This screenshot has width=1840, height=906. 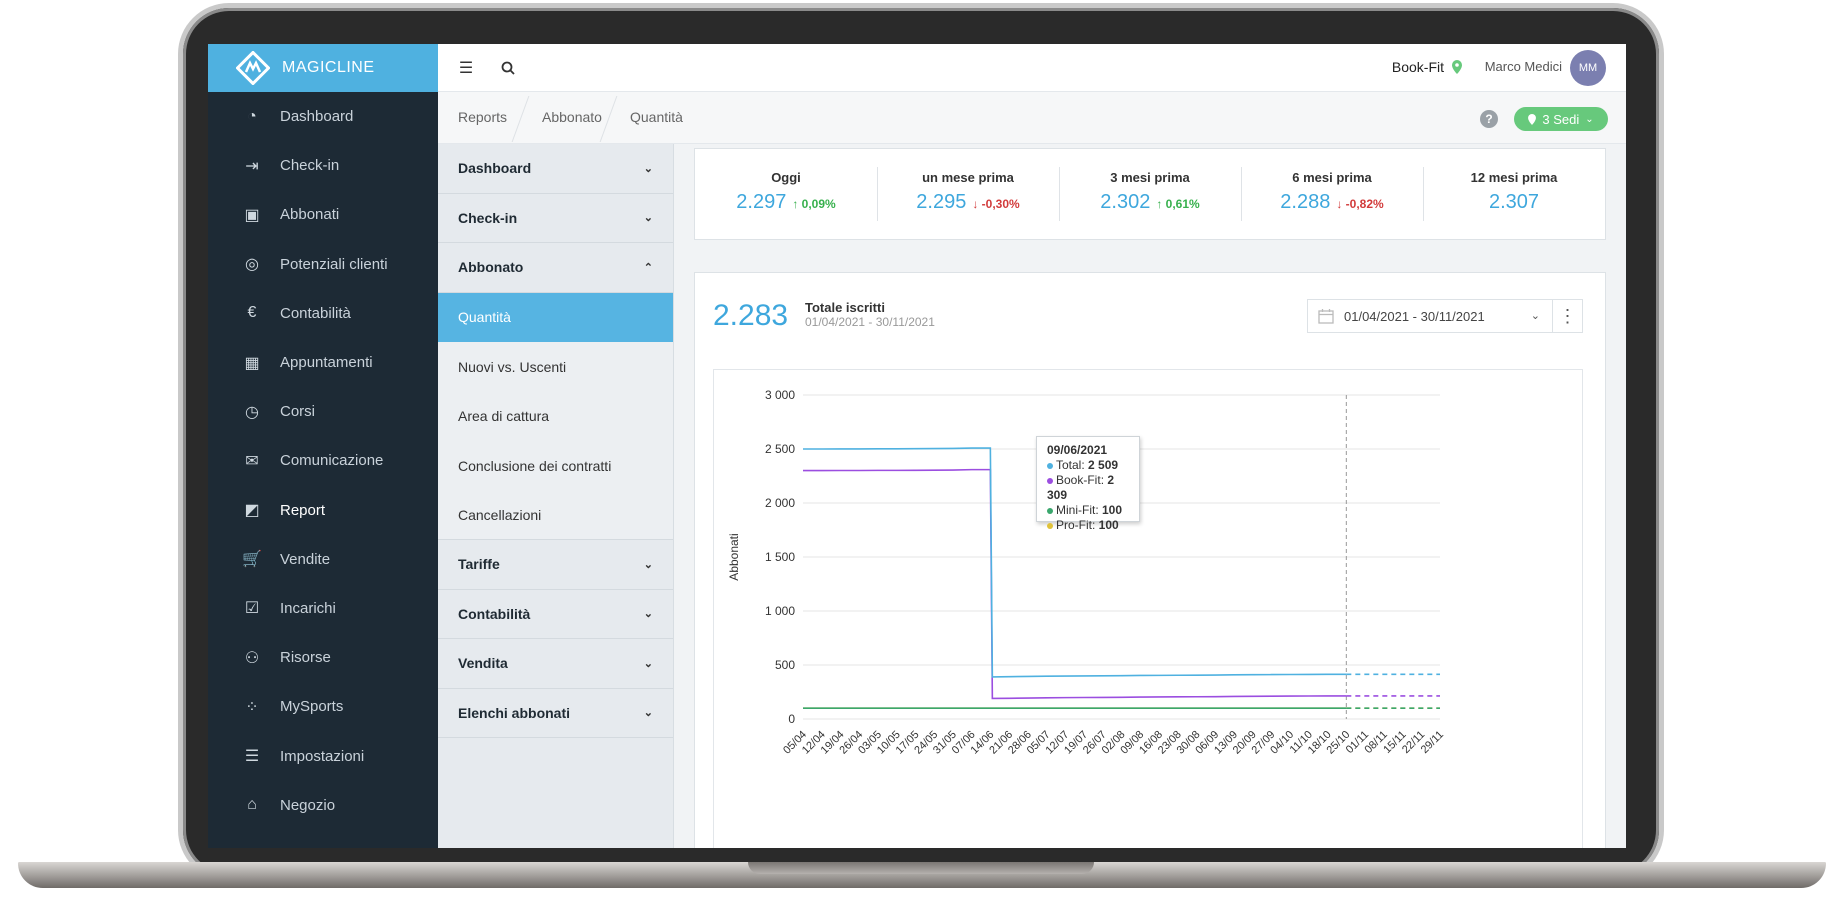 I want to click on sedi-label: 3 Sedi, so click(x=1561, y=119).